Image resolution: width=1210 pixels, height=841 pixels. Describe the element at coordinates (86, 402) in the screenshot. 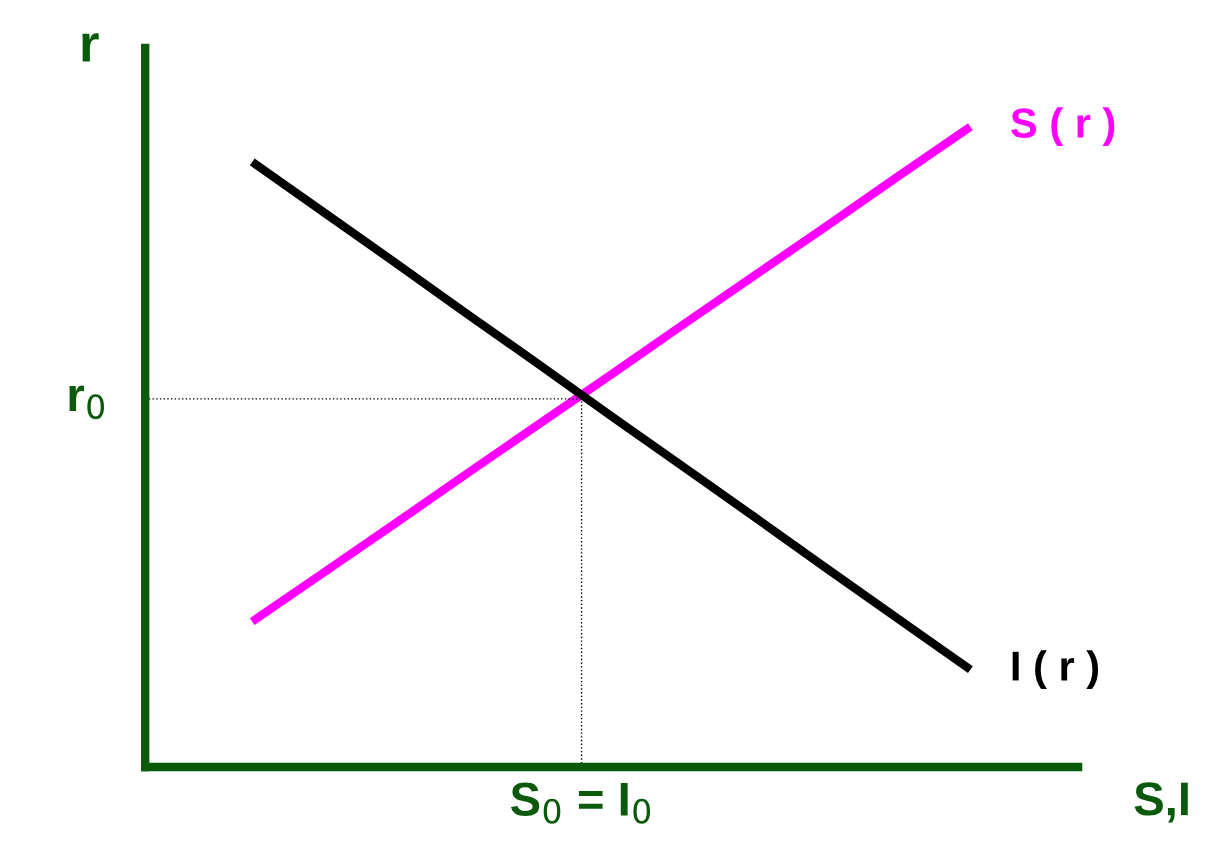

I see `ref-line-label: r$_{0}$` at that location.